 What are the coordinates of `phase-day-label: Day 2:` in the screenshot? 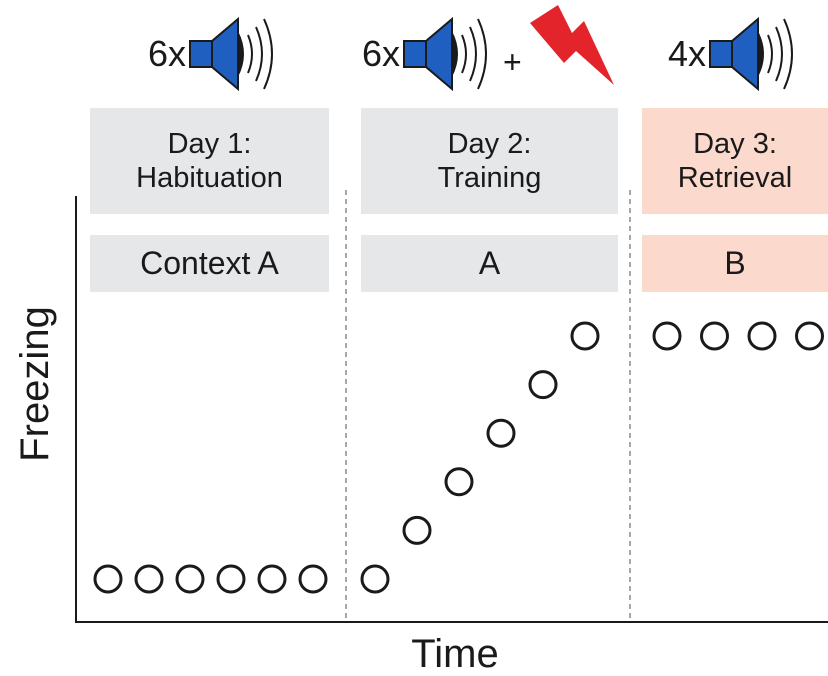 It's located at (489, 144).